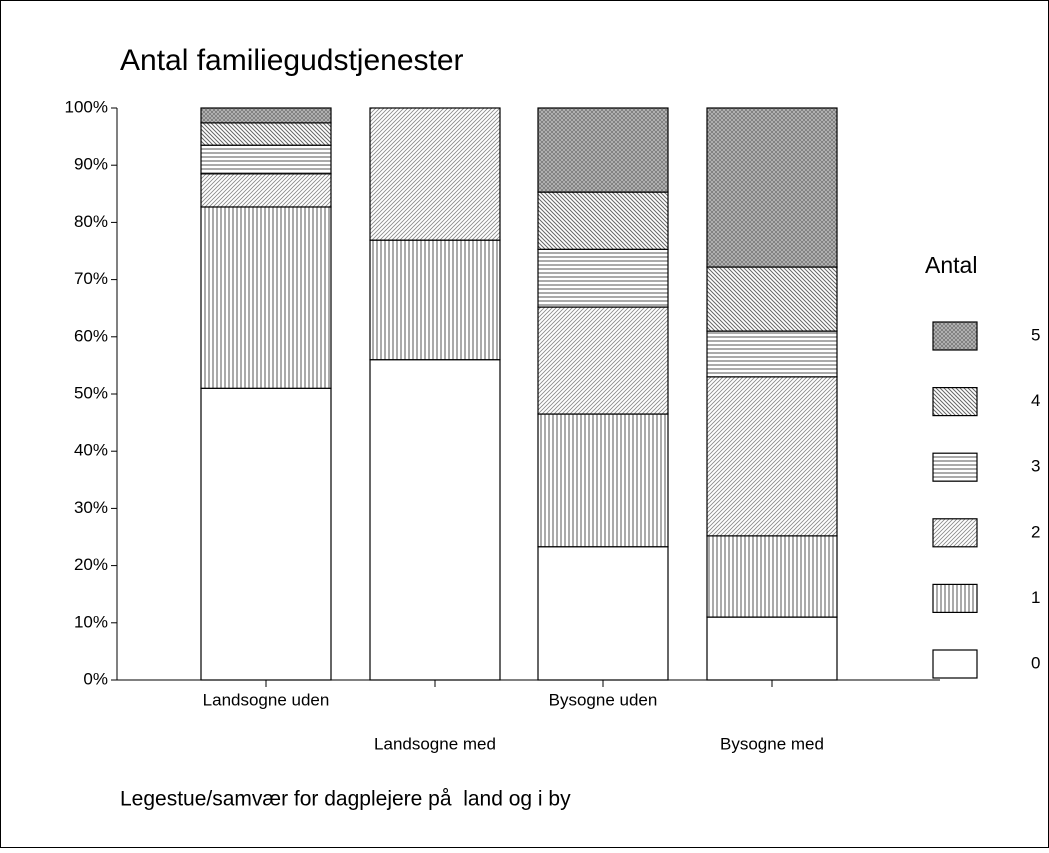  Describe the element at coordinates (1035, 531) in the screenshot. I see `legend-label: 2` at that location.